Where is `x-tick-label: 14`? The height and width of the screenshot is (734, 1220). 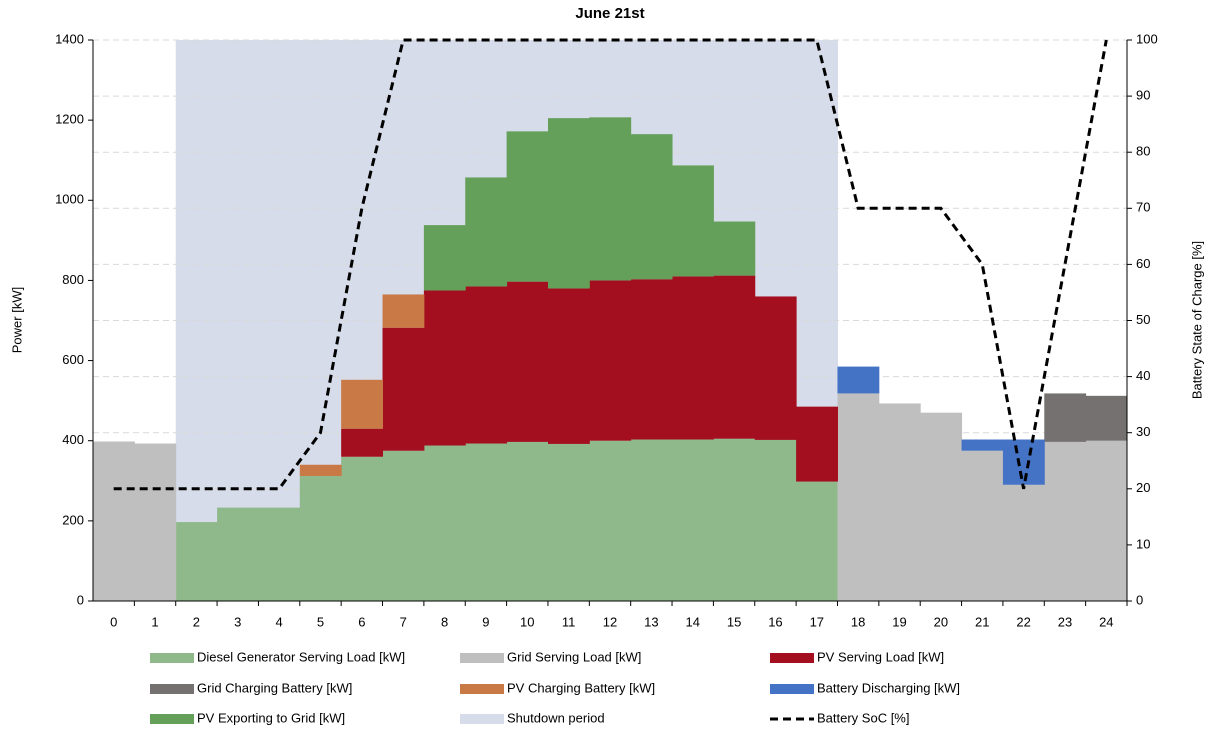 x-tick-label: 14 is located at coordinates (692, 621).